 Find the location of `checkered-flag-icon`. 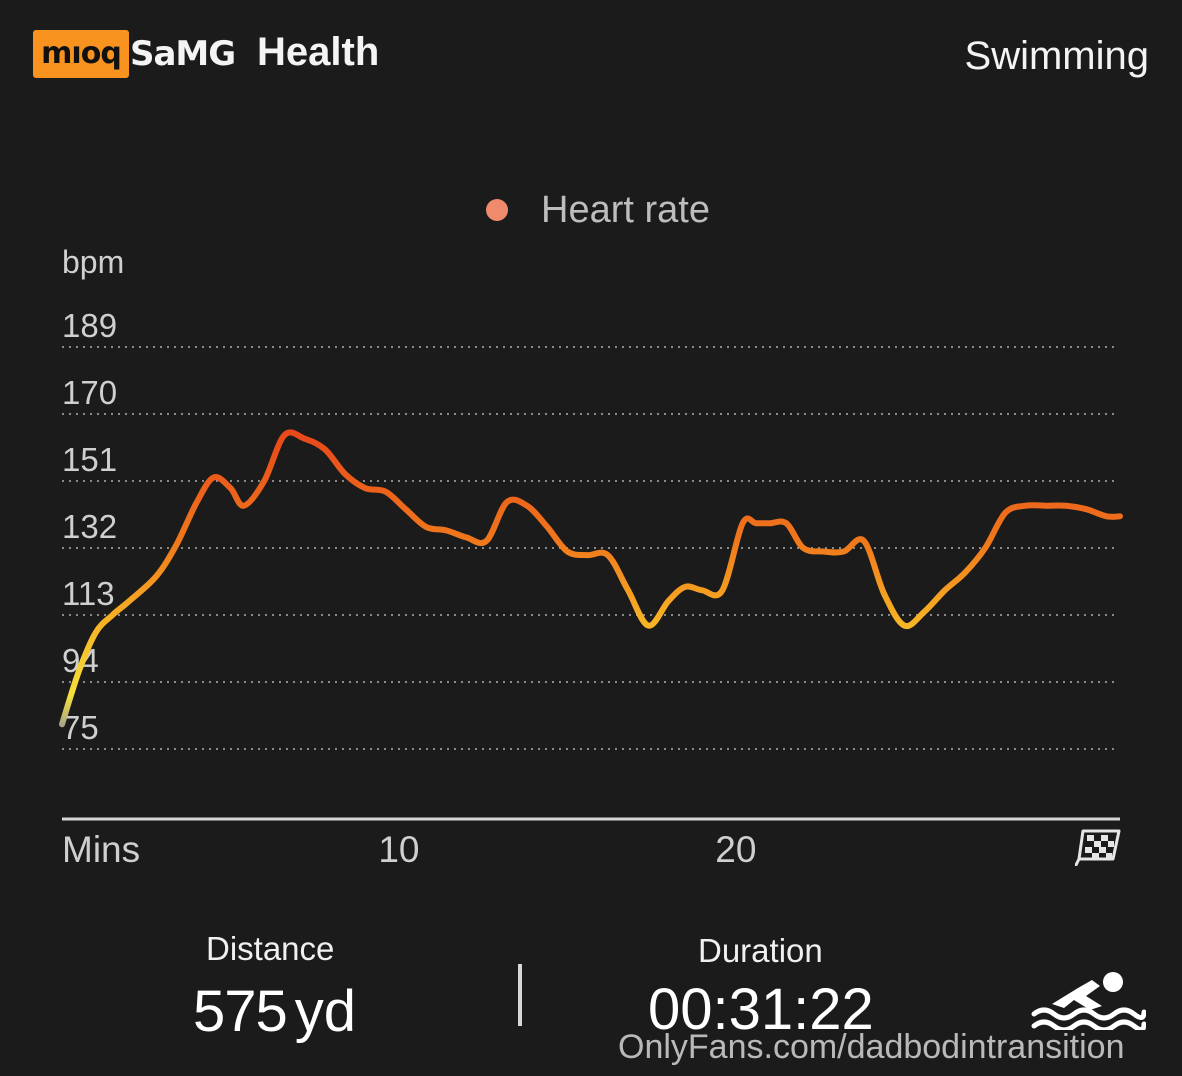

checkered-flag-icon is located at coordinates (1098, 847).